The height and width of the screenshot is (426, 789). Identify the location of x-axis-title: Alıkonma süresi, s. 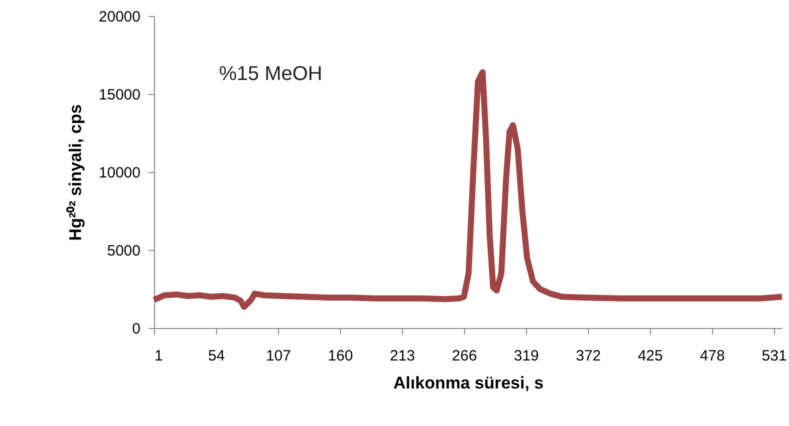
(468, 383).